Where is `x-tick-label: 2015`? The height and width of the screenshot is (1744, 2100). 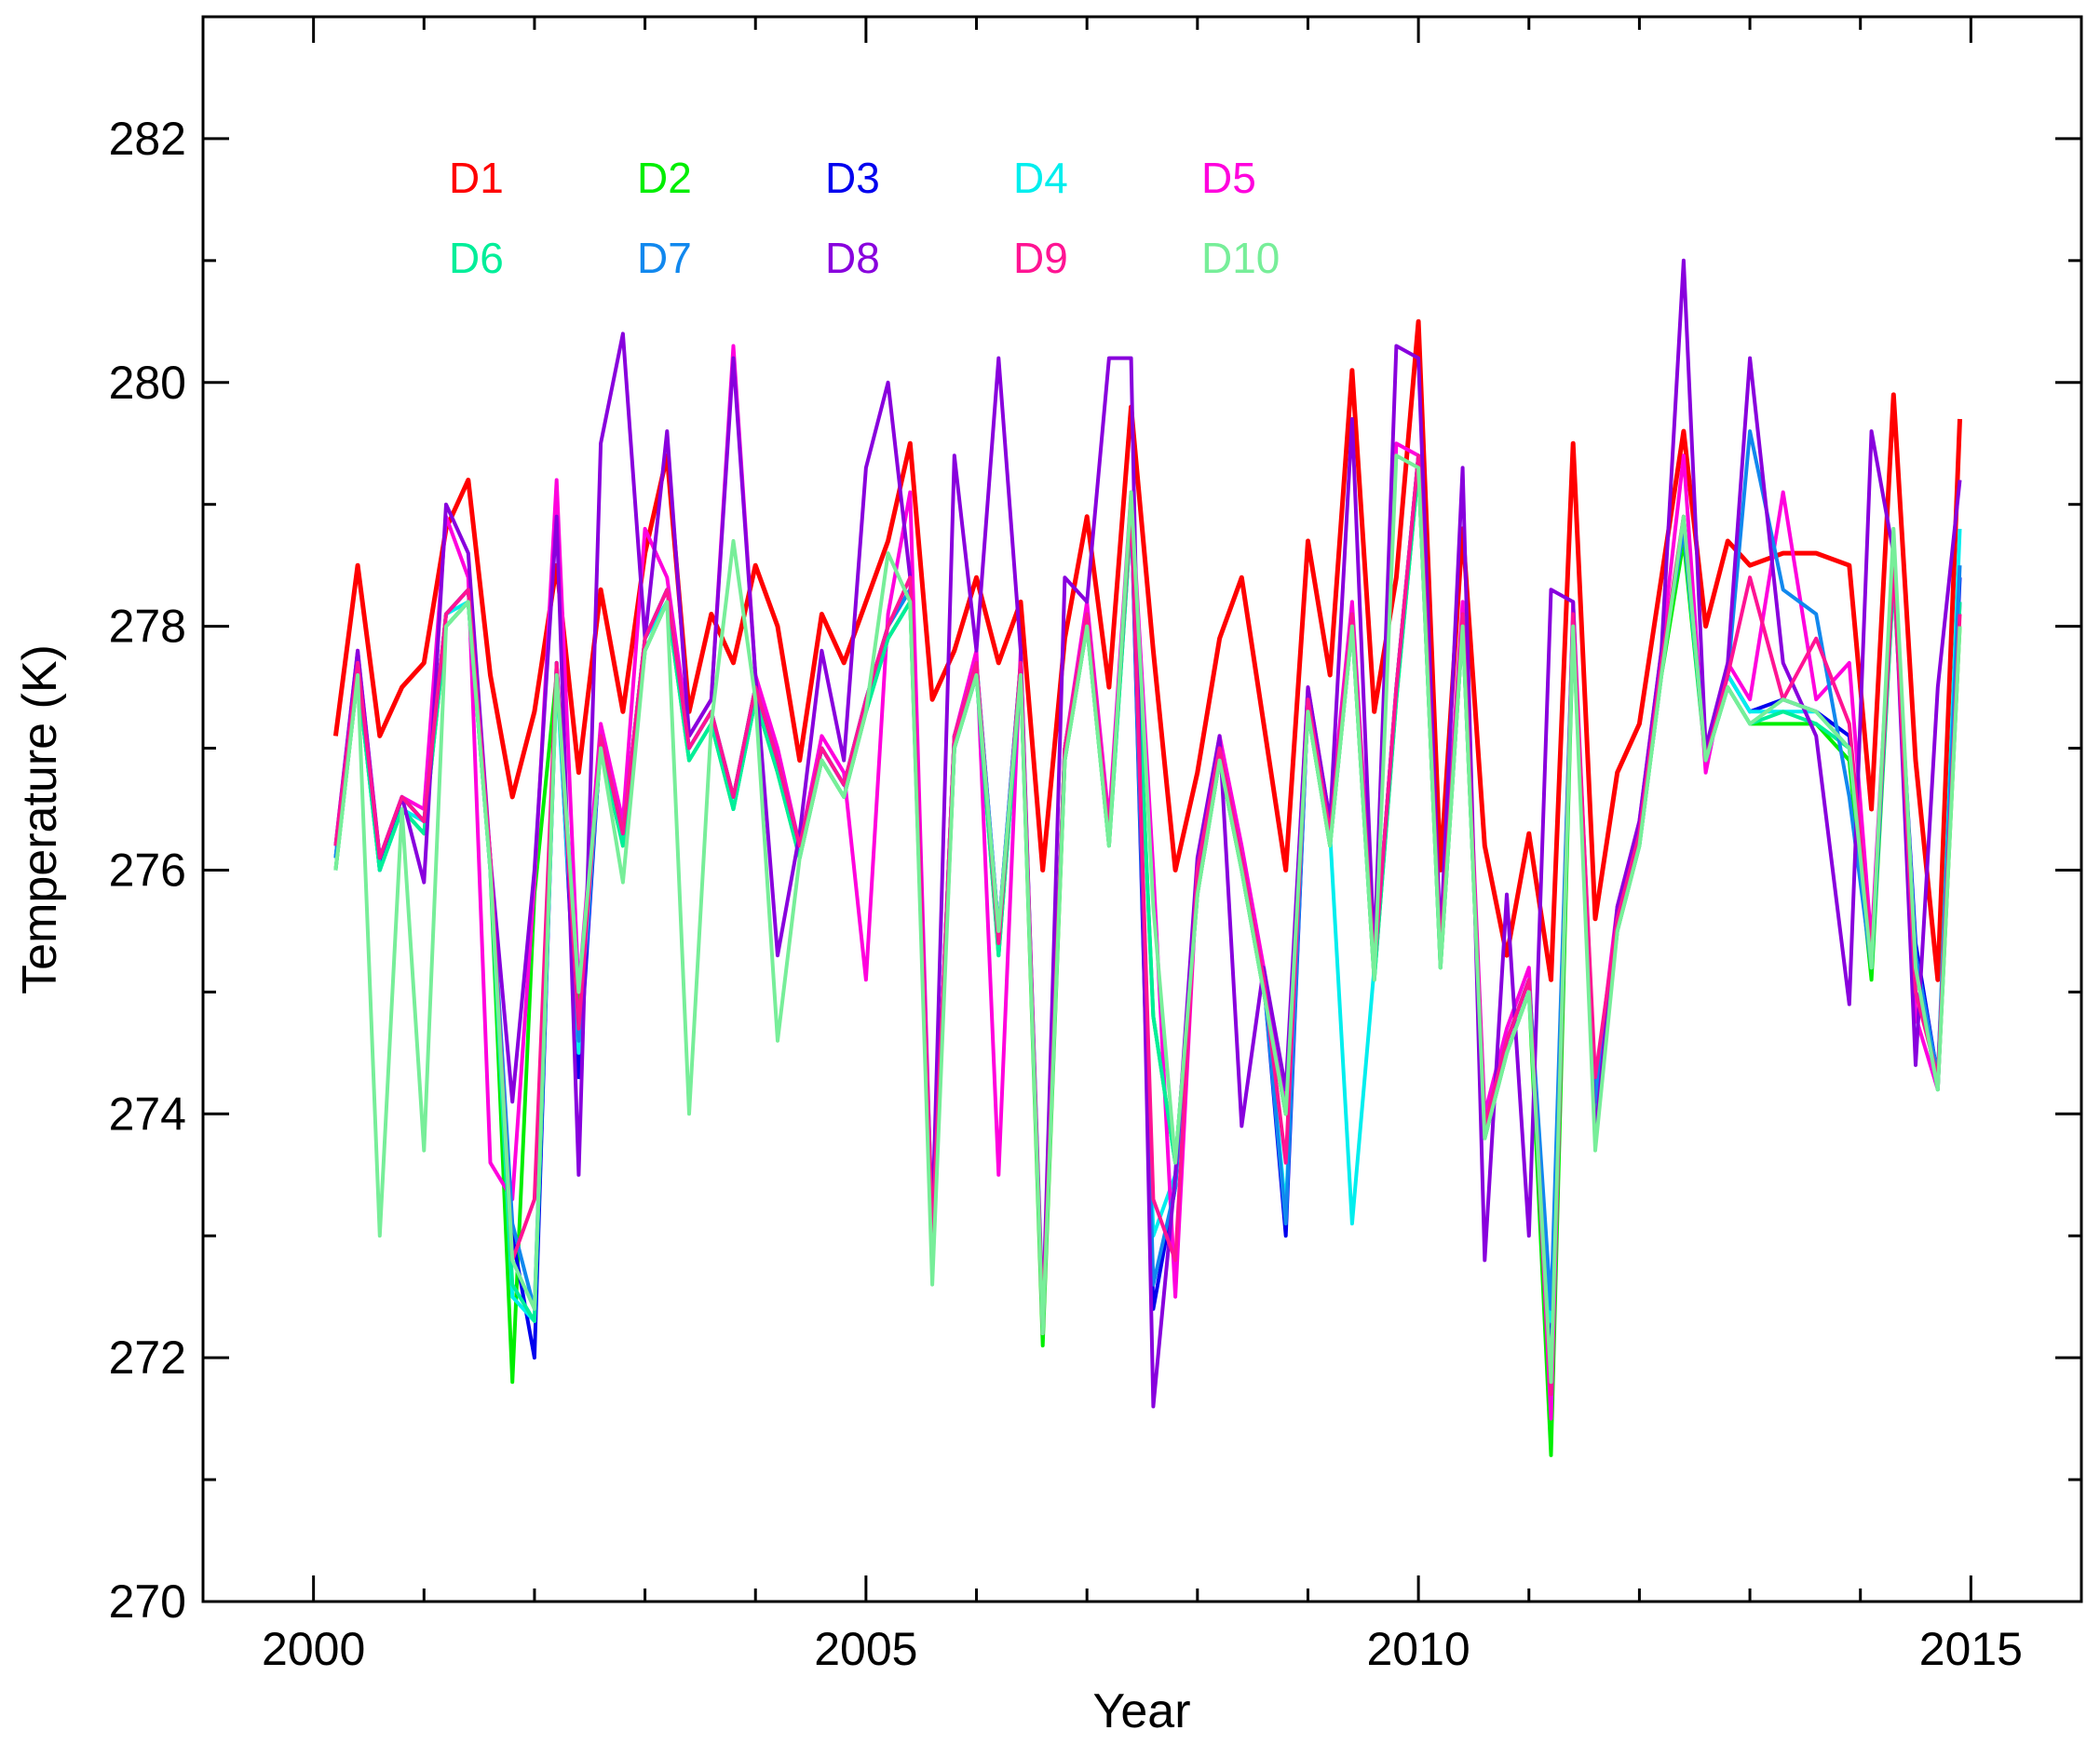
x-tick-label: 2015 is located at coordinates (1971, 1649).